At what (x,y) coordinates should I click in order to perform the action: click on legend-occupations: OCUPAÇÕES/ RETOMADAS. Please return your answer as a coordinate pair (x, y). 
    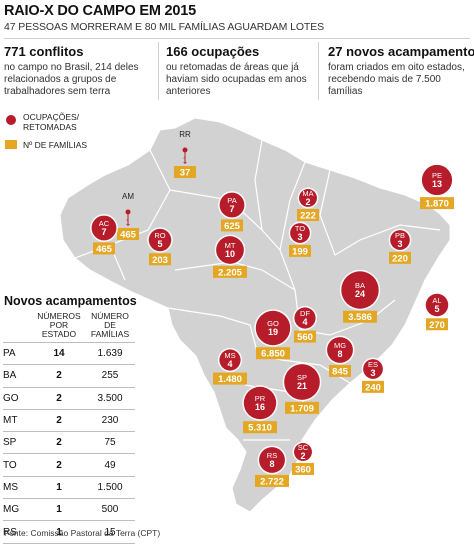
    Looking at the image, I should click on (45, 122).